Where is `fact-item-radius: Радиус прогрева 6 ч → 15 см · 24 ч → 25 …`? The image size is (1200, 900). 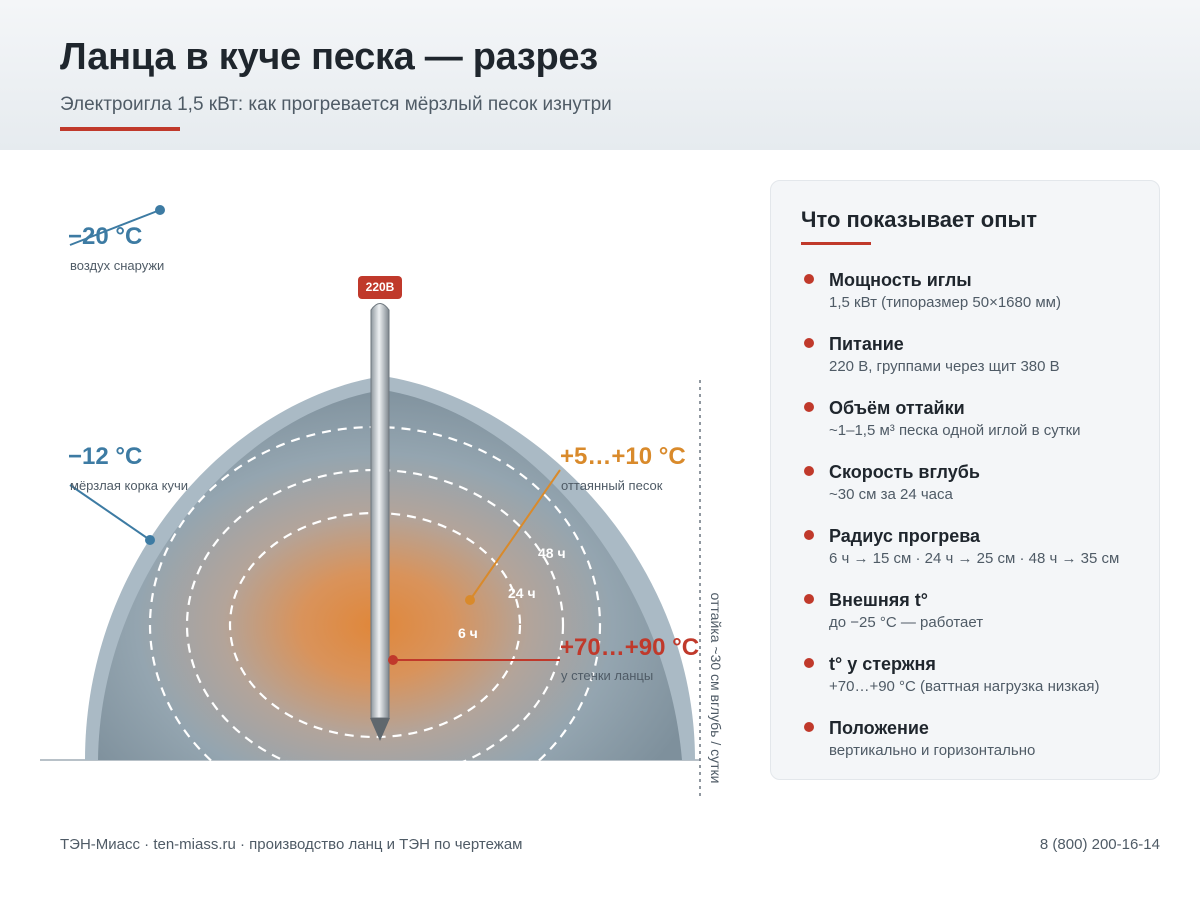 fact-item-radius: Радиус прогрева 6 ч → 15 см · 24 ч → 25 … is located at coordinates (960, 557).